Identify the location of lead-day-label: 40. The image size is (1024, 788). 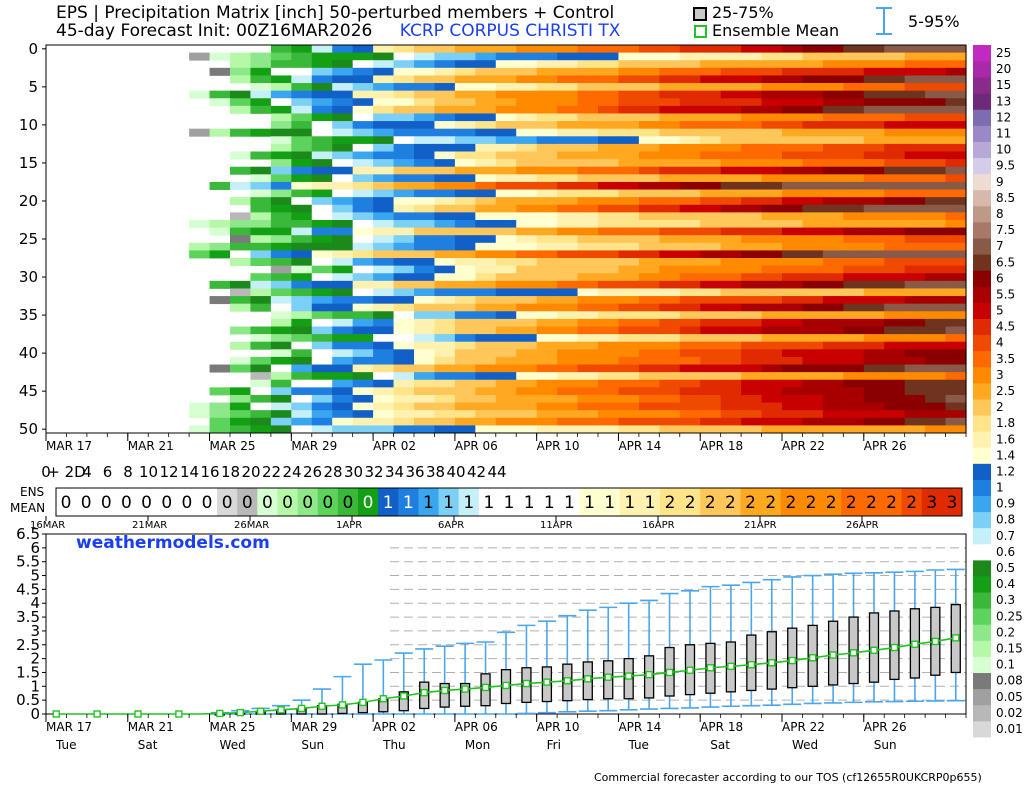
(455, 472).